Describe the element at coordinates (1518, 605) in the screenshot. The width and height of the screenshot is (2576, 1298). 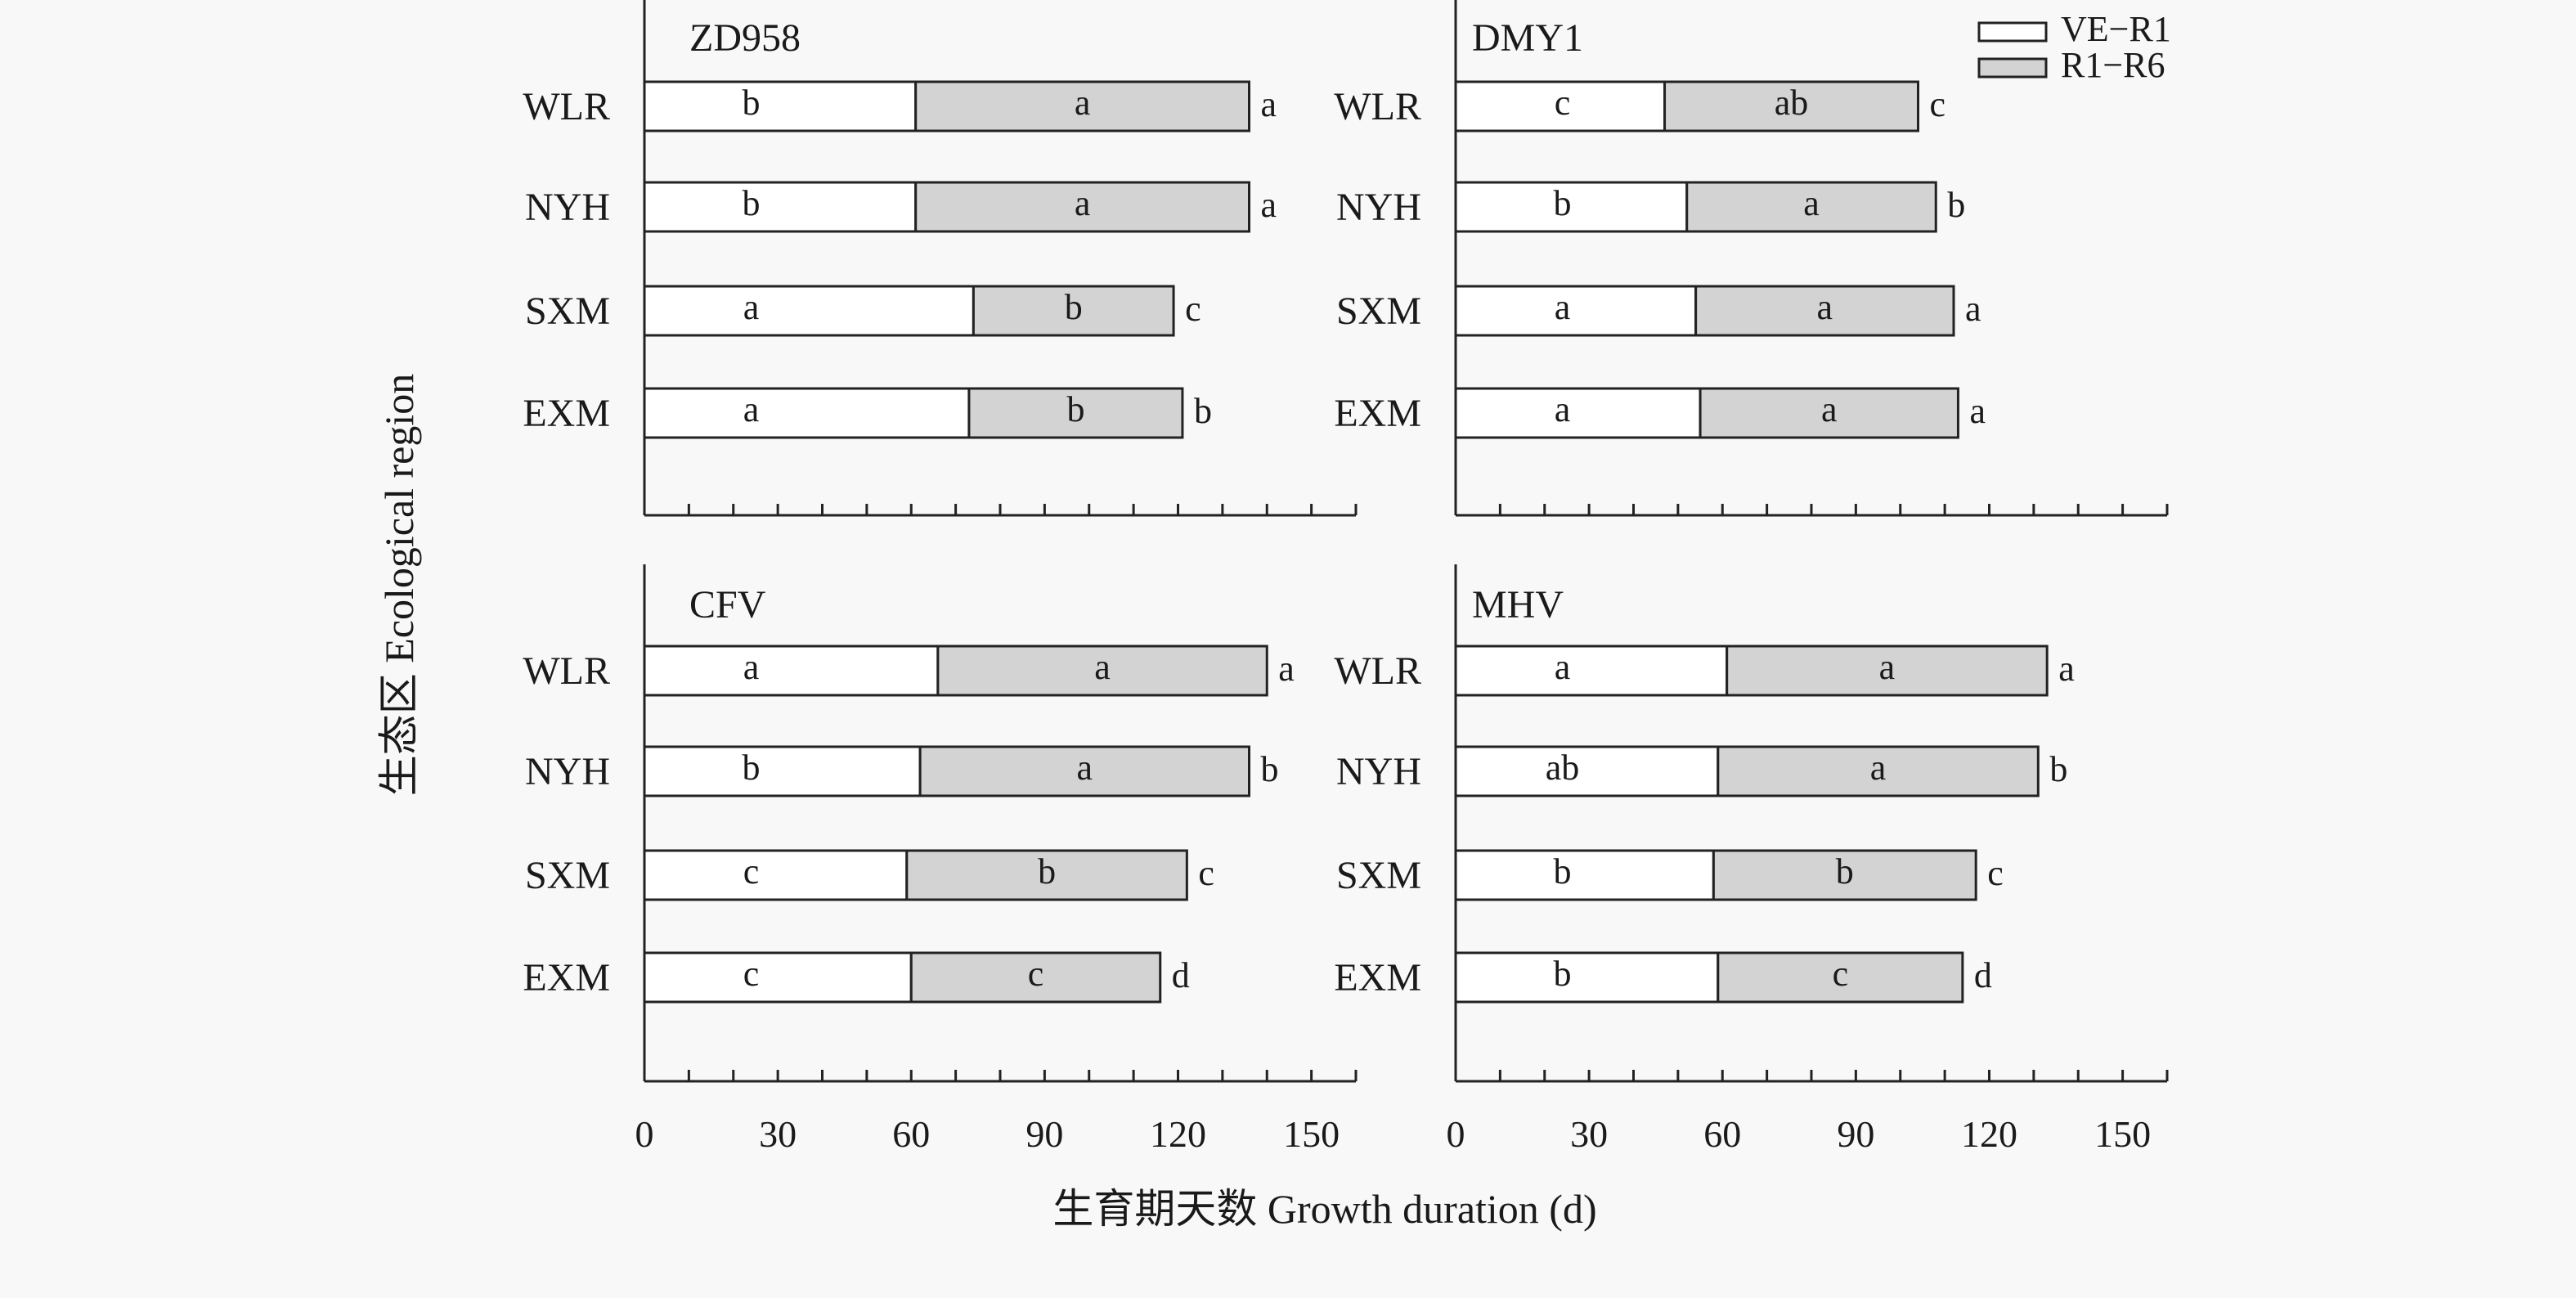
I see `panel-title: MHV` at that location.